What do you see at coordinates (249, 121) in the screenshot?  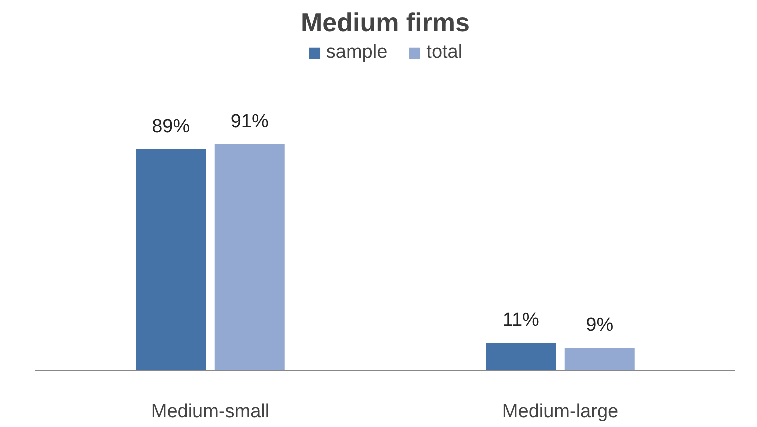 I see `data-label: 91%` at bounding box center [249, 121].